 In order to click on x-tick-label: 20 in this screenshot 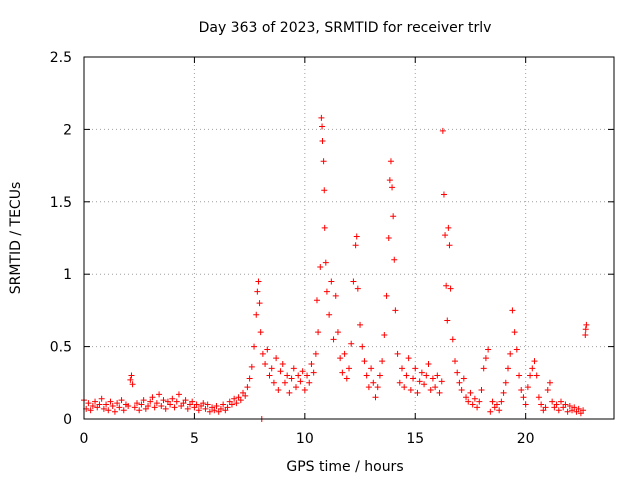, I will do `click(526, 439)`.